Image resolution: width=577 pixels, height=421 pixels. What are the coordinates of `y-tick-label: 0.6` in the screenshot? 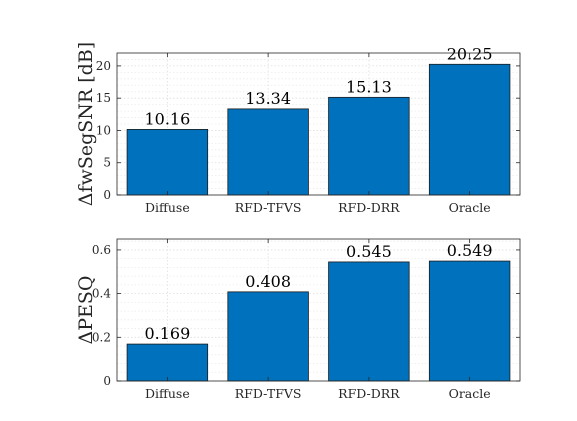 It's located at (101, 250).